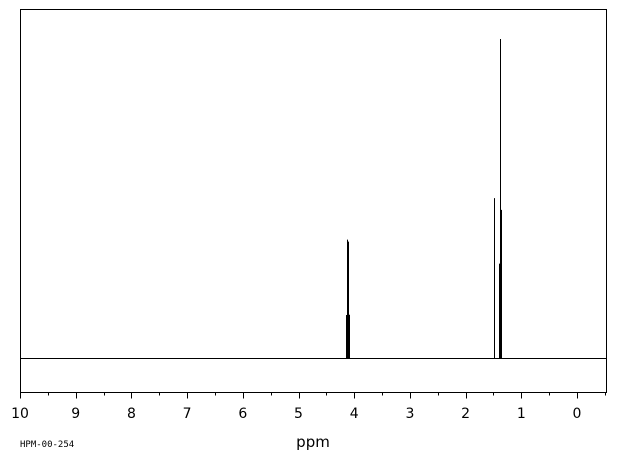  I want to click on x-tick-label-6: 6, so click(242, 414).